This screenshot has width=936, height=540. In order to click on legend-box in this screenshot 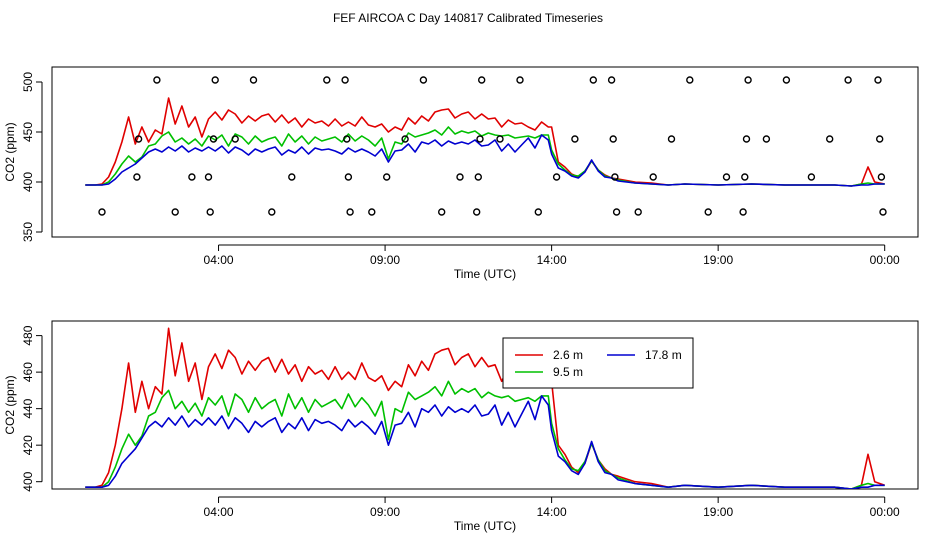, I will do `click(598, 363)`.